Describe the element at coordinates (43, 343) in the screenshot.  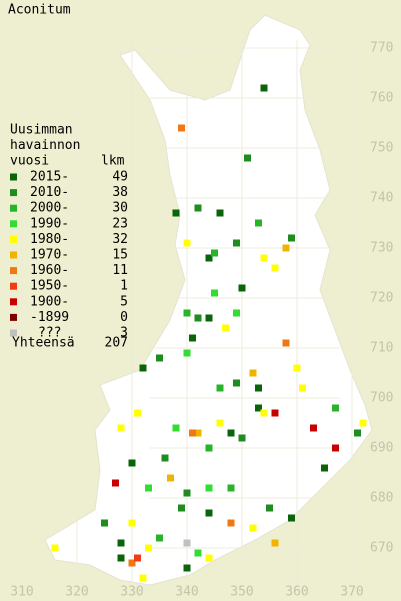
I see `total-label: Yhteensä` at that location.